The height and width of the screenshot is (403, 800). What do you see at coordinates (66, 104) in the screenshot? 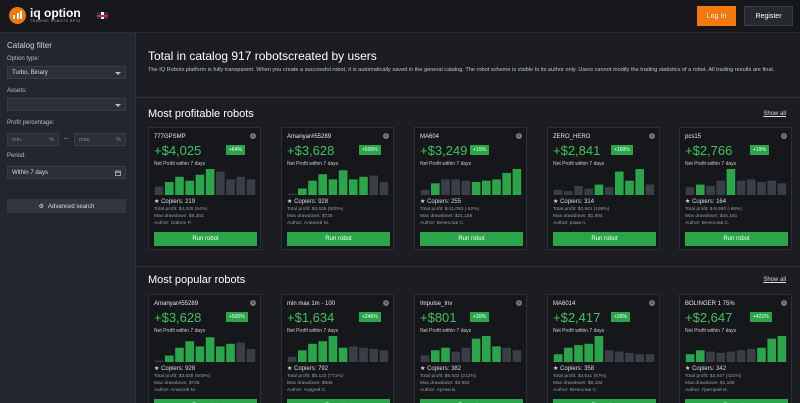
I see `assets-select` at bounding box center [66, 104].